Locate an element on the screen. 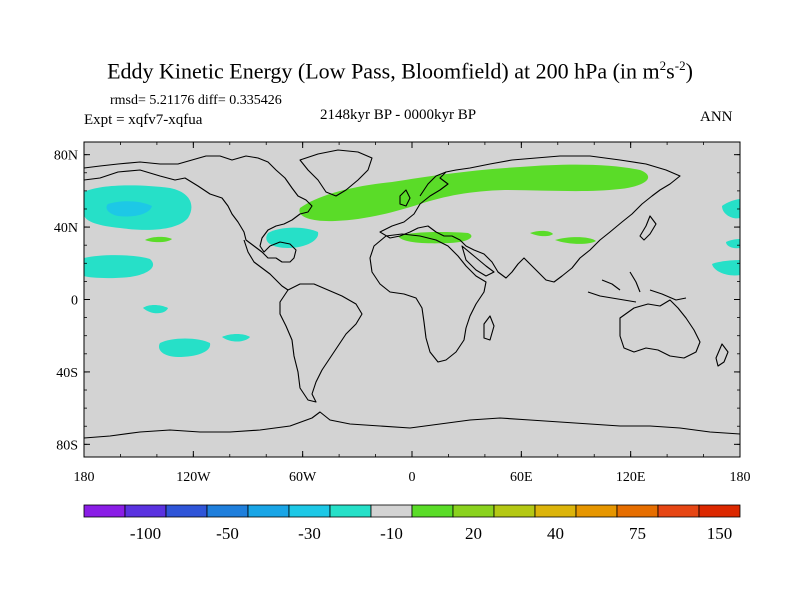 The width and height of the screenshot is (800, 600). coast-north-america is located at coordinates (198, 209).